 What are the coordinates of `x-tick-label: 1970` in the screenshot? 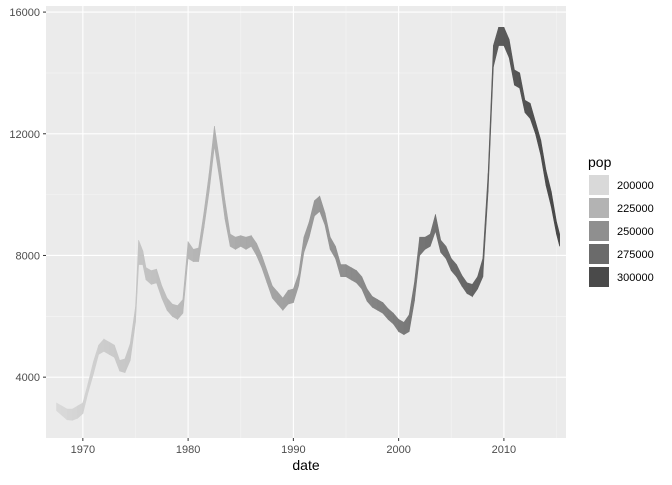 It's located at (83, 450).